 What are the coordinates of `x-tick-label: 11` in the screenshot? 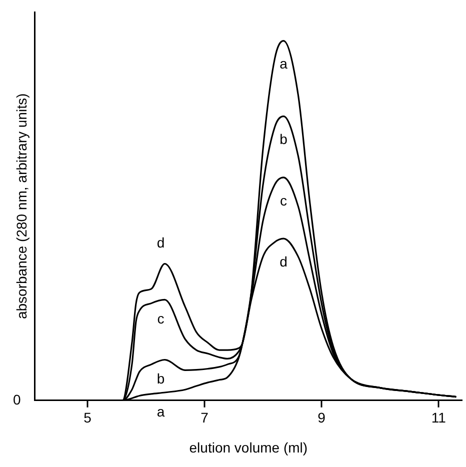 It's located at (438, 418).